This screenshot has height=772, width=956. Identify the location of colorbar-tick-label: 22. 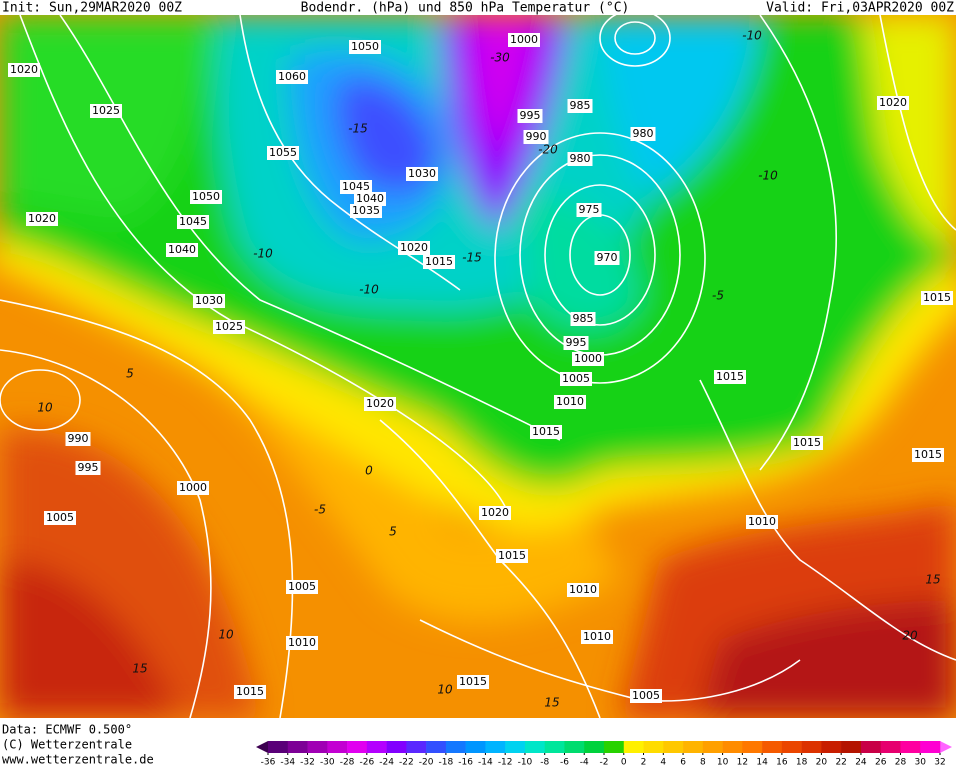
(840, 763).